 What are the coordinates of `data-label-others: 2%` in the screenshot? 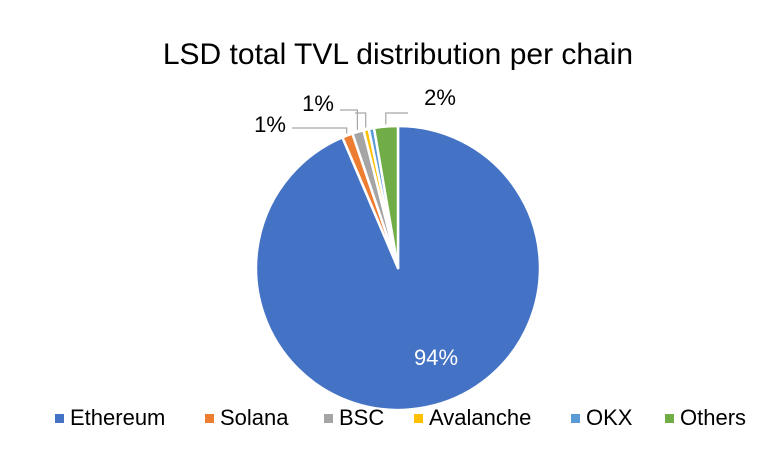 It's located at (440, 97).